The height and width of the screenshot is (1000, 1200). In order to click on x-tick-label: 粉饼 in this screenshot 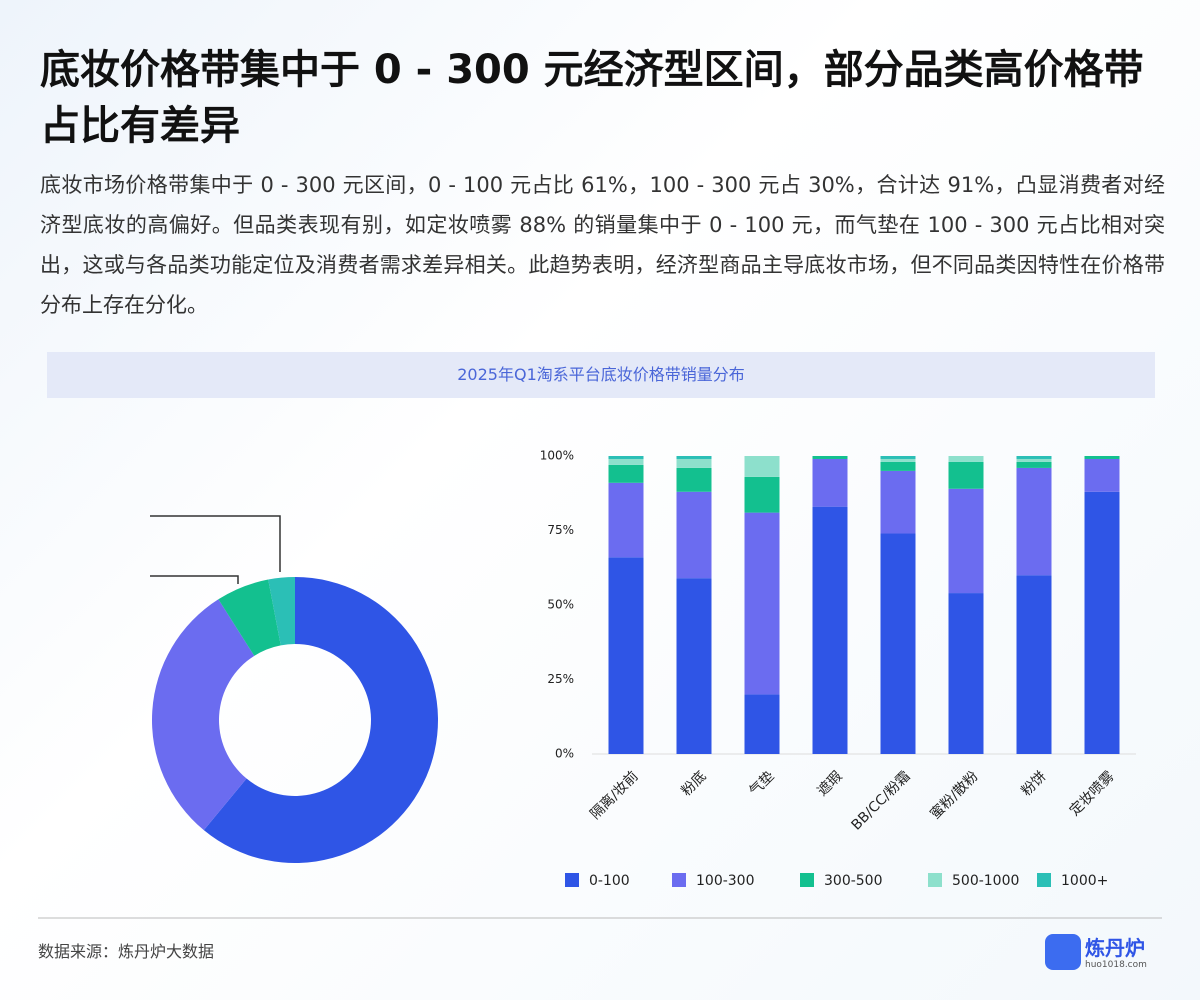, I will do `click(1034, 783)`.